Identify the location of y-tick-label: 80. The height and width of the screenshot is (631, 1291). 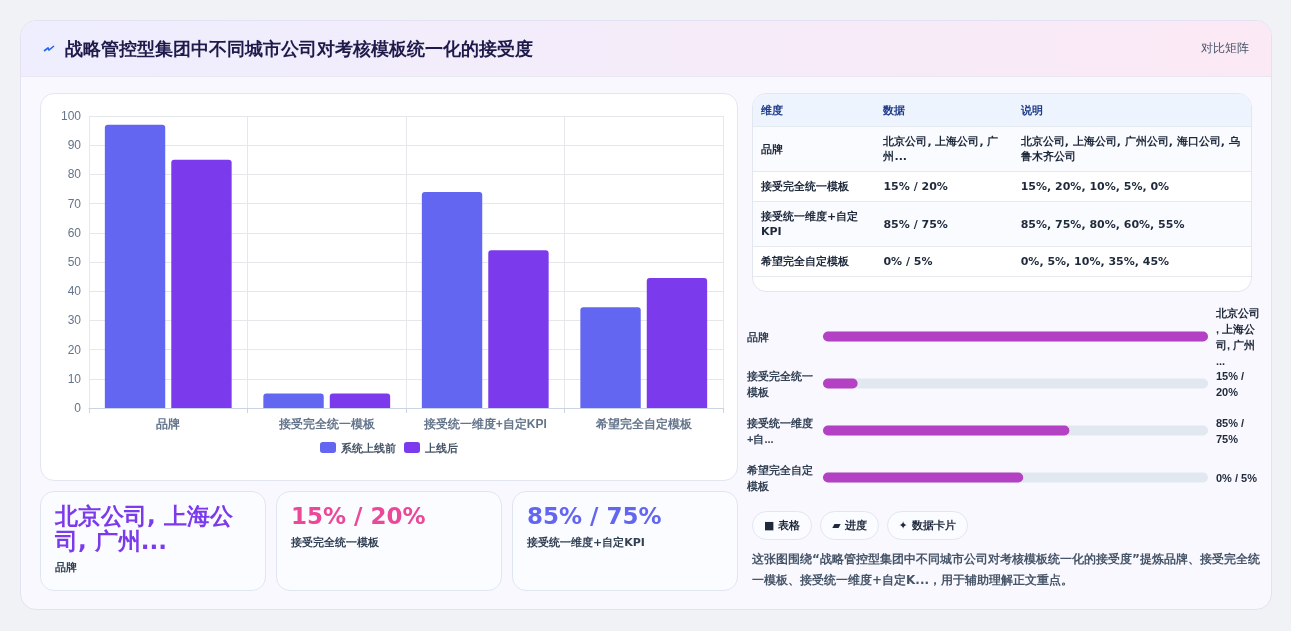
(74, 174).